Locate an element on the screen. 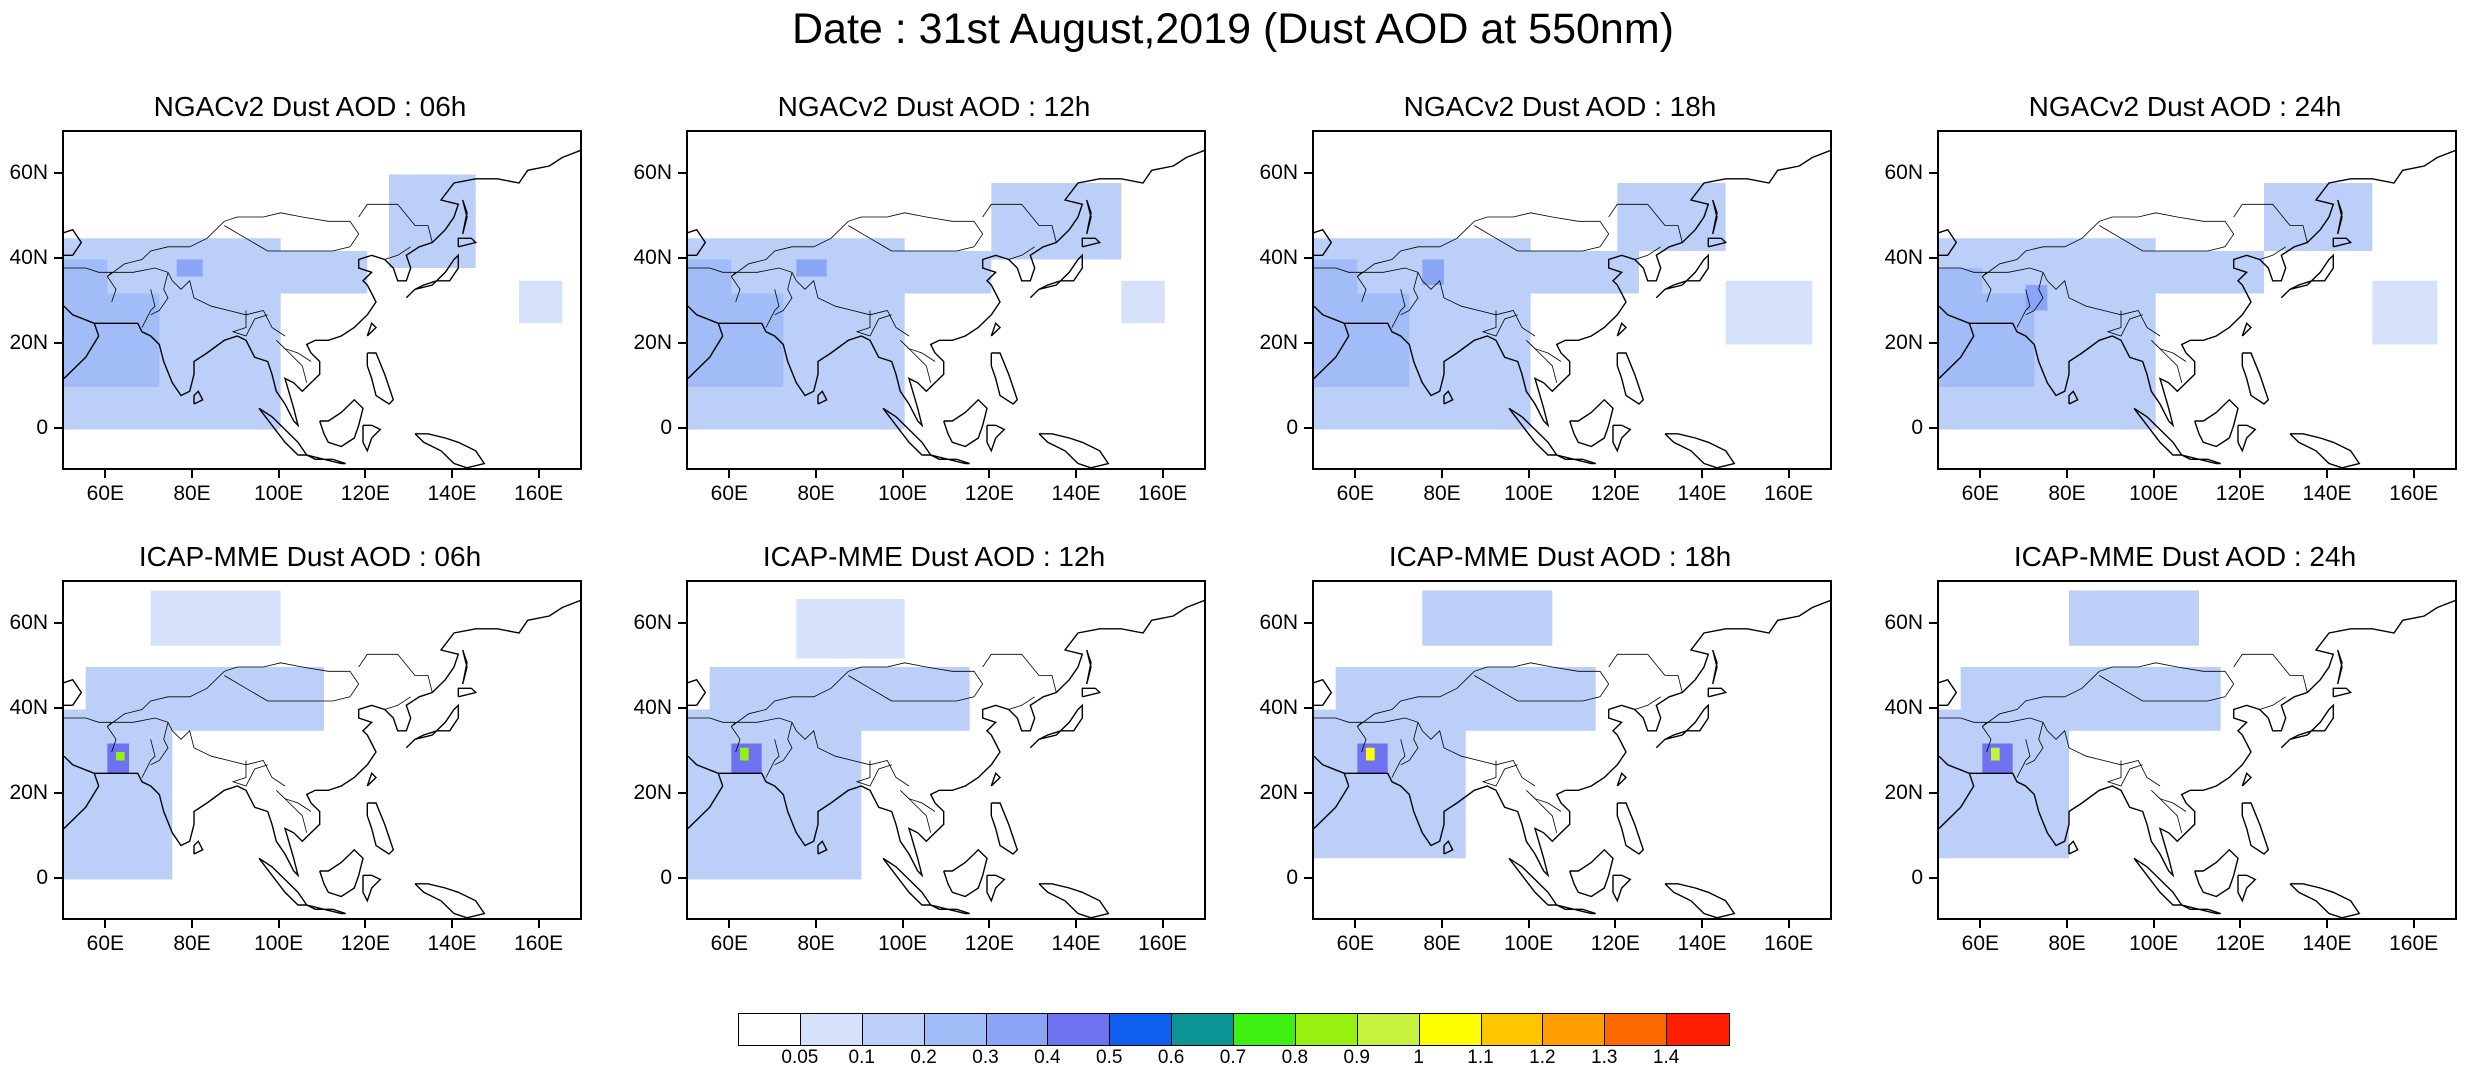 The width and height of the screenshot is (2466, 1071). panel-title: ICAP-MME Dust AOD : 12h is located at coordinates (934, 556).